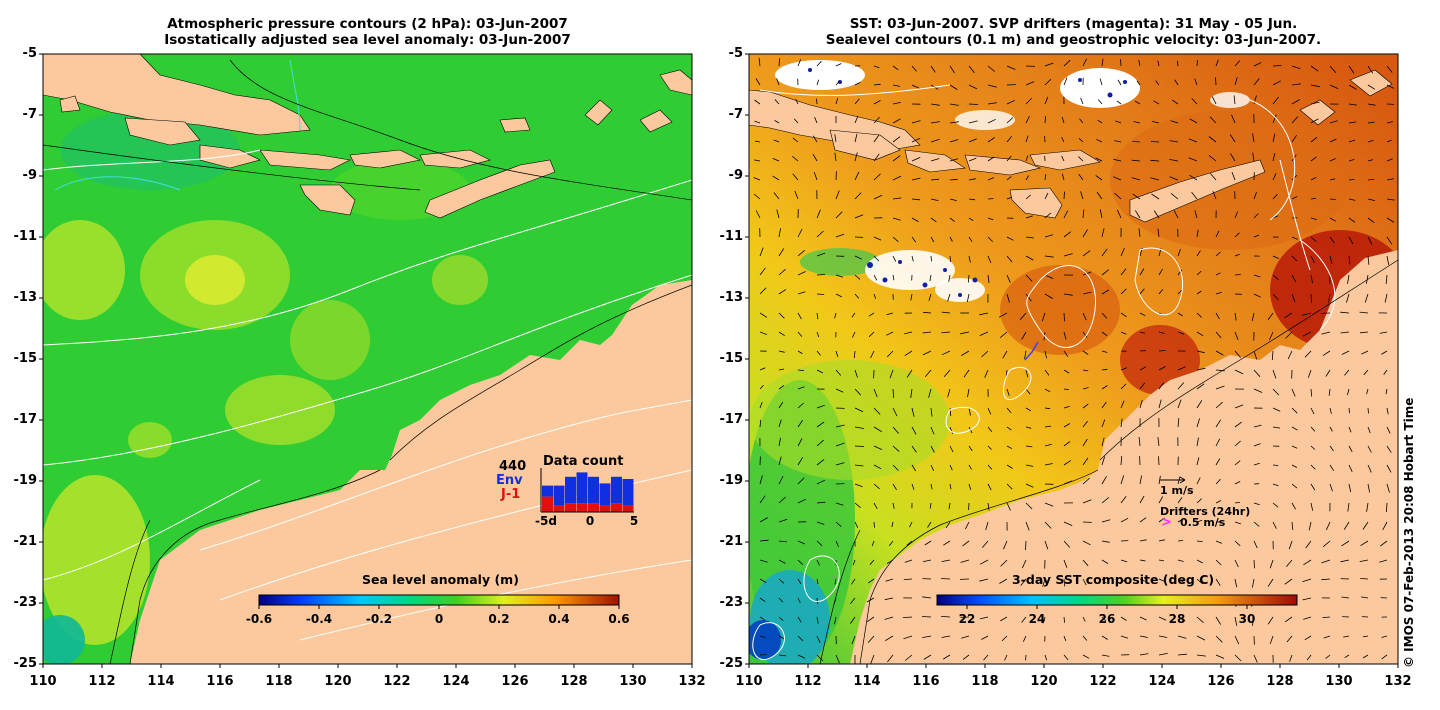 The image size is (1440, 710). I want to click on colorbar-tick-label: 0.2, so click(499, 619).